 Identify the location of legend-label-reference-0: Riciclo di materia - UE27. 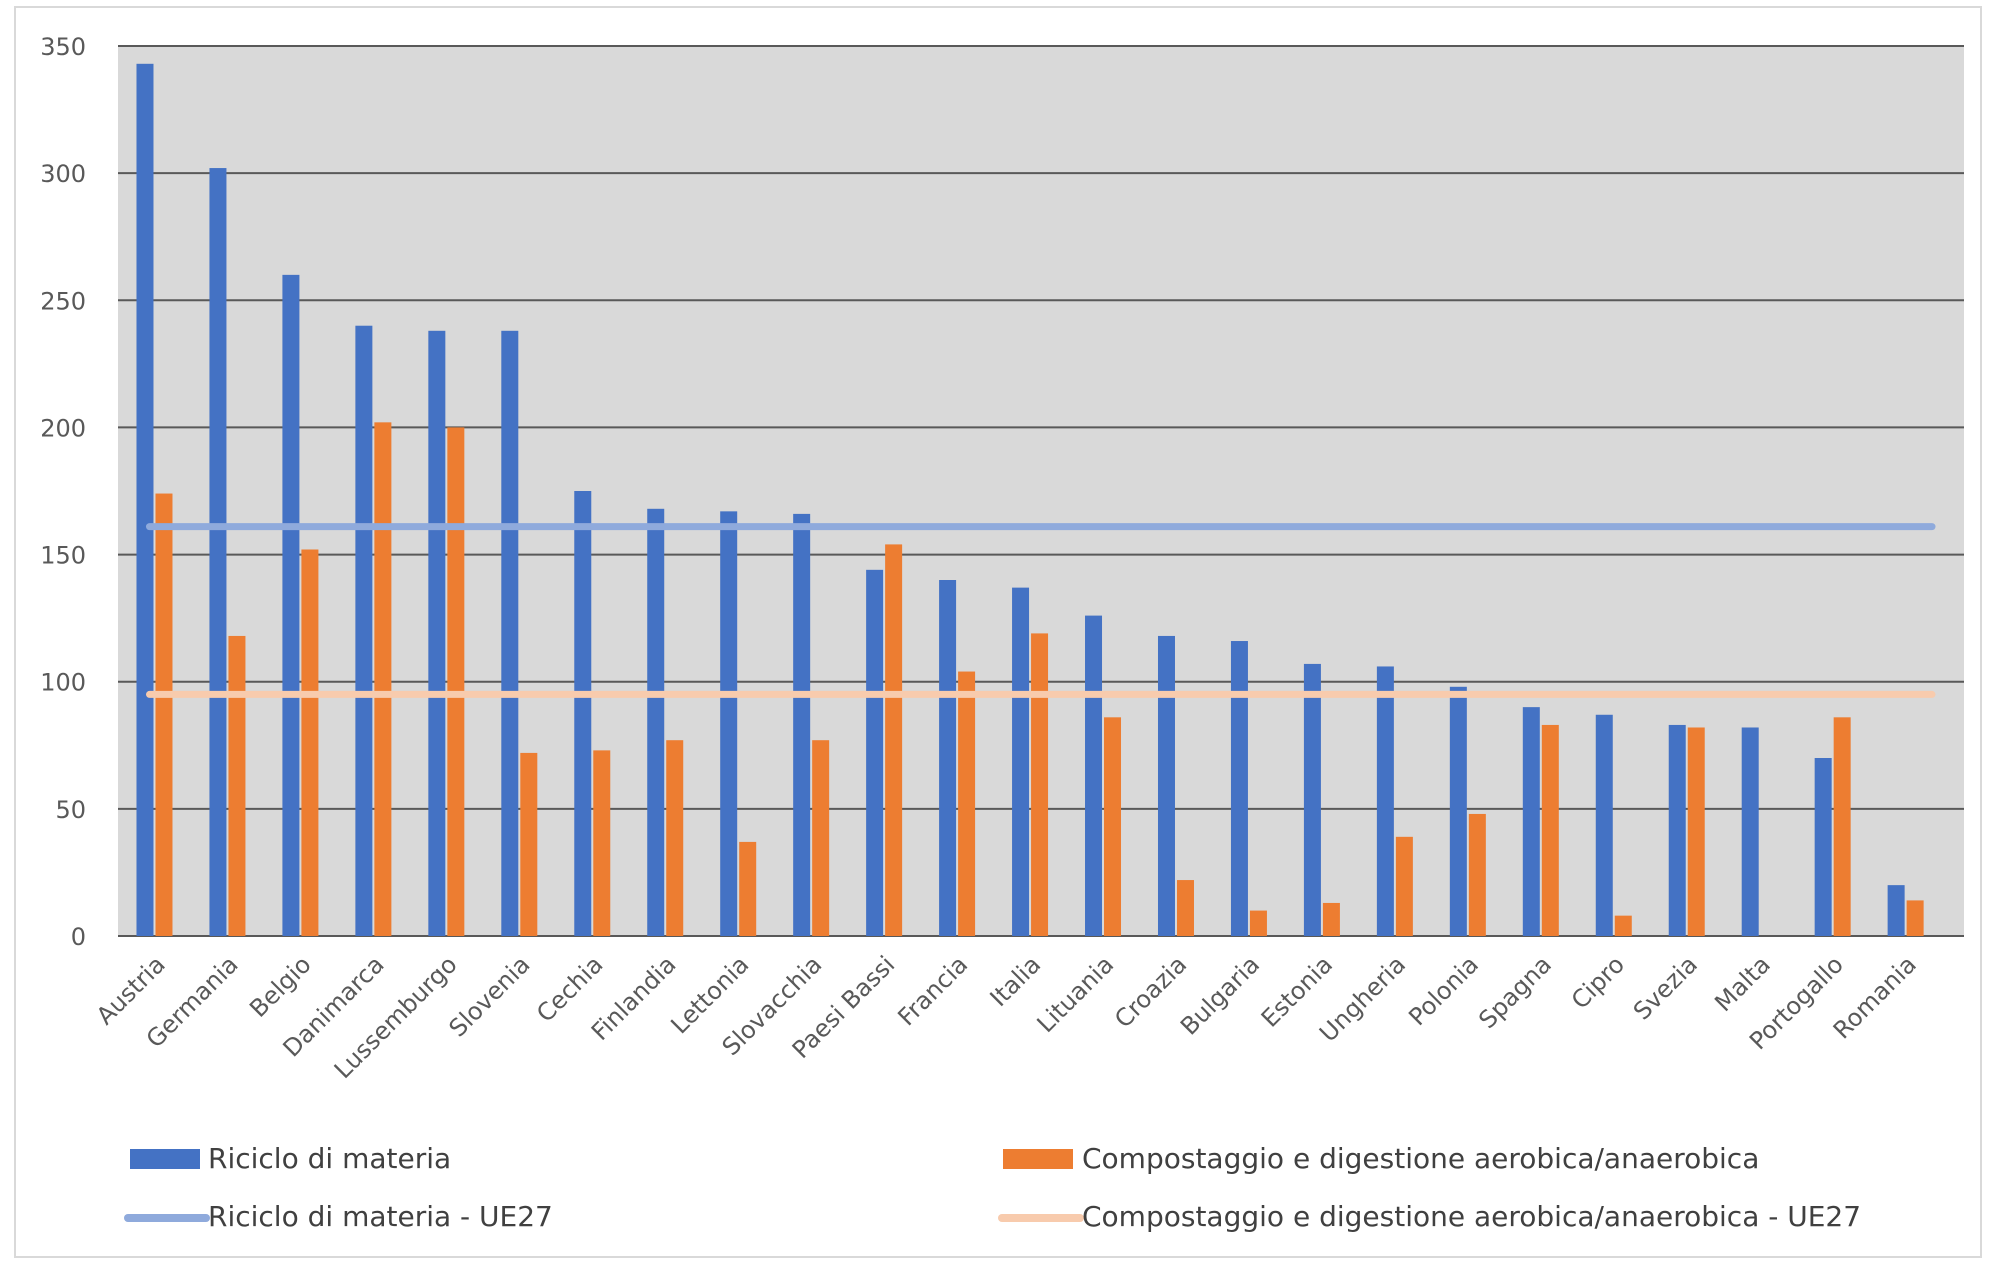
(380, 1216).